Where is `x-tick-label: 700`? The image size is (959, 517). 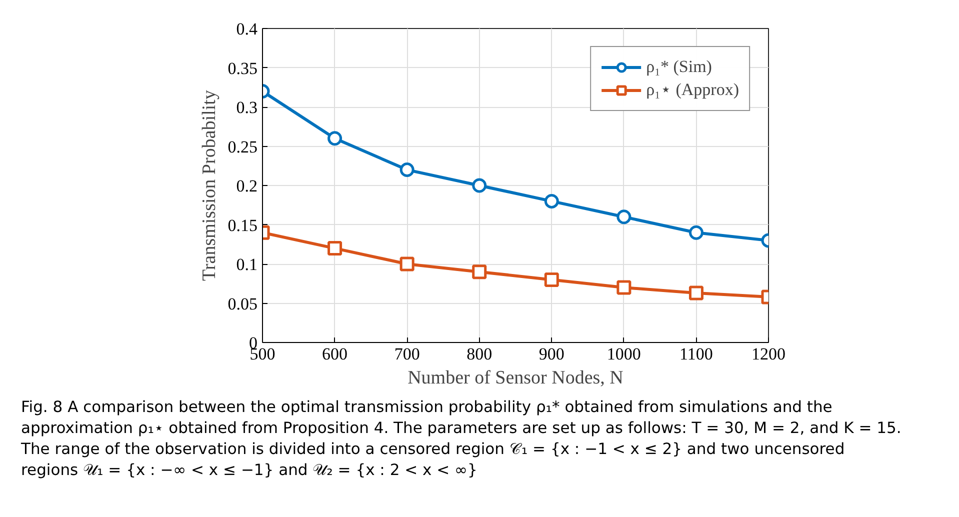 x-tick-label: 700 is located at coordinates (407, 354).